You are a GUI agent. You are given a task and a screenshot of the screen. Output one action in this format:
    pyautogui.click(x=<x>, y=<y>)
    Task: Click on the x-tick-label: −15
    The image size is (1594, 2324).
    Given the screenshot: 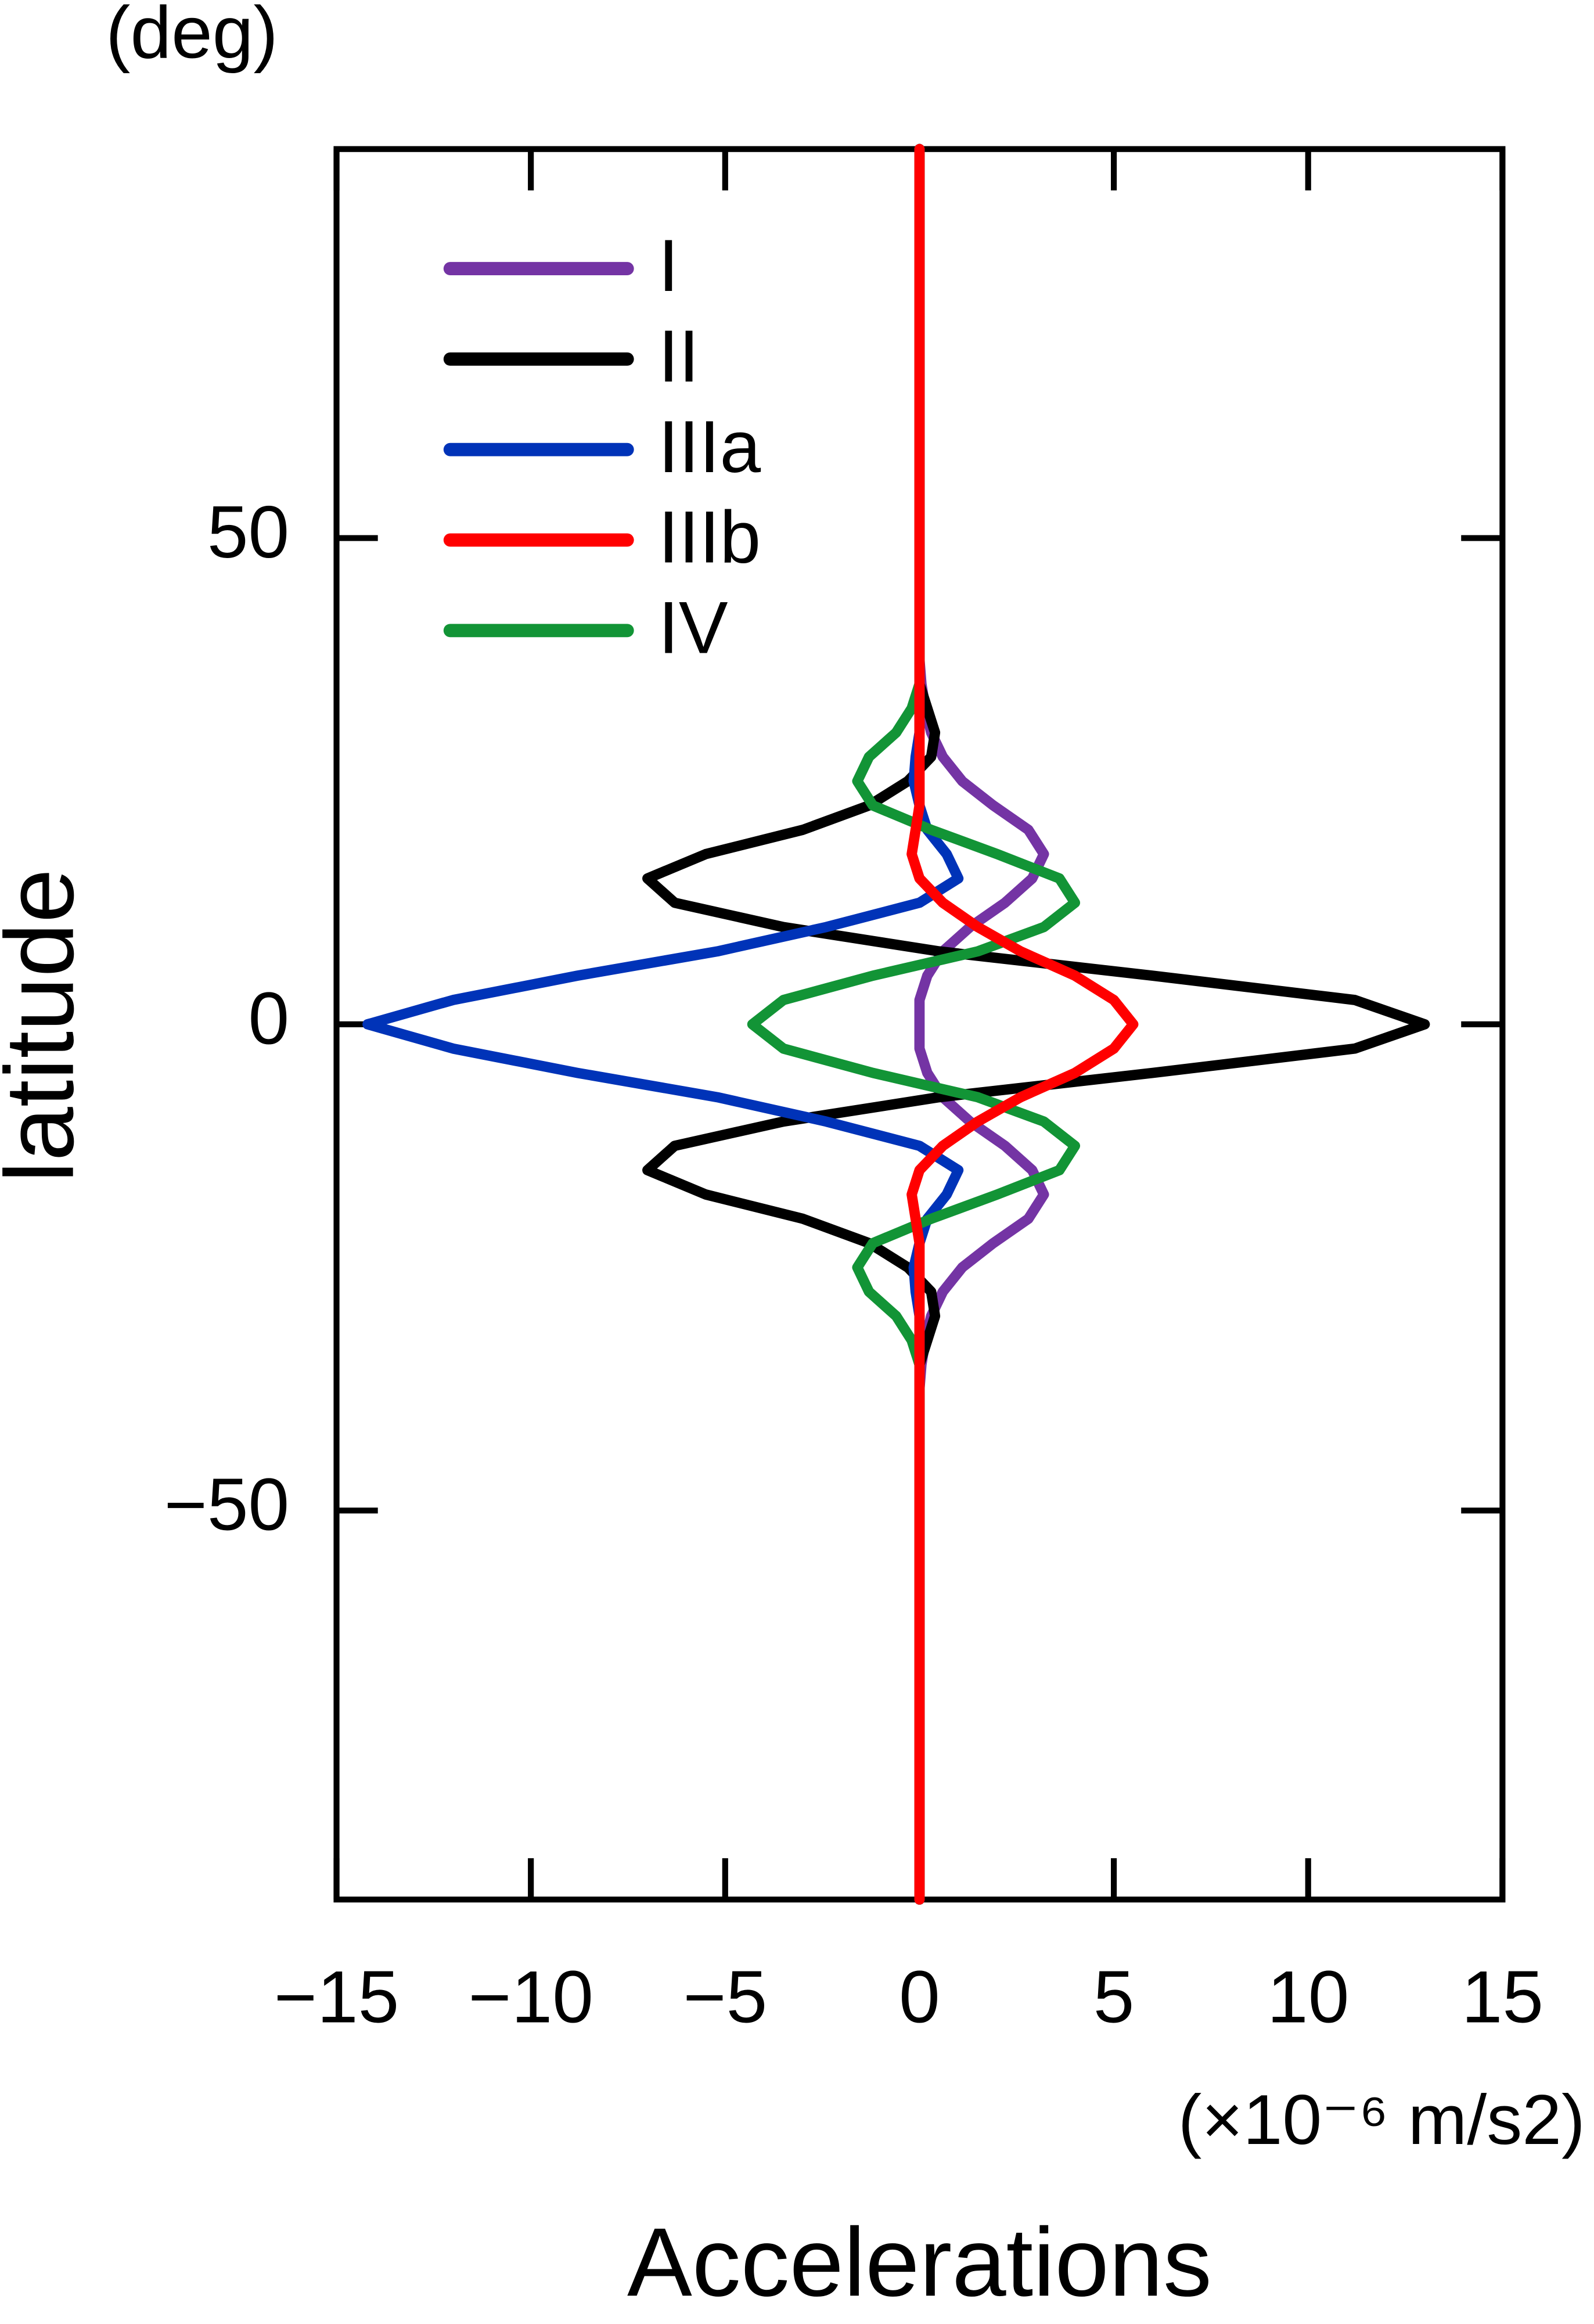 What is the action you would take?
    pyautogui.click(x=337, y=1997)
    